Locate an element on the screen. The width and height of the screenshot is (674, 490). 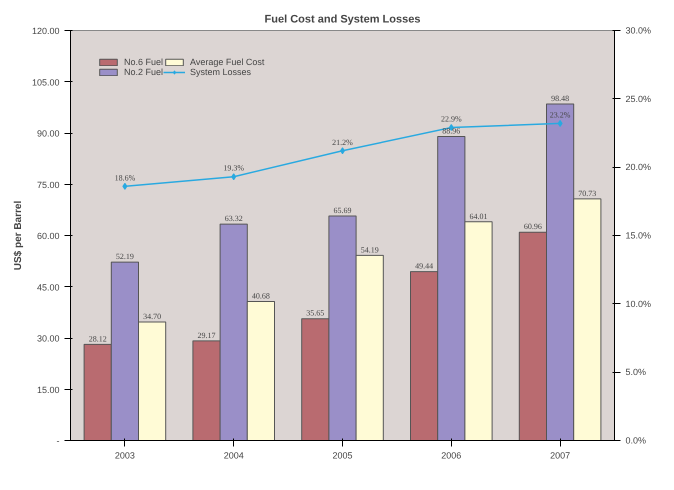
legend-label: Average Fuel Cost is located at coordinates (227, 62).